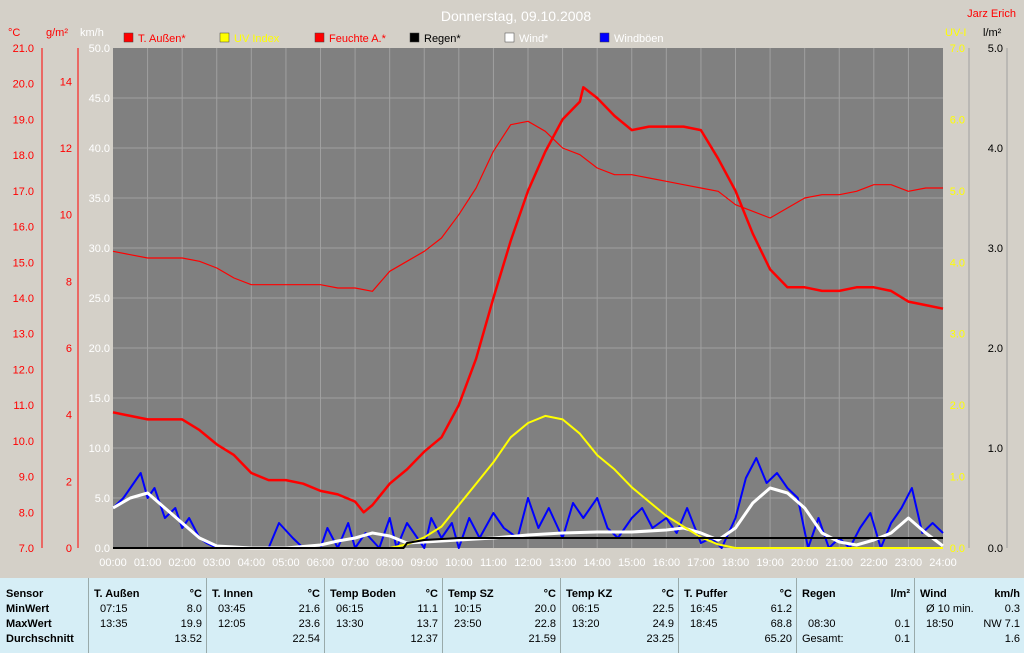  What do you see at coordinates (969, 594) in the screenshot?
I see `table-header-row: Wind km/h` at bounding box center [969, 594].